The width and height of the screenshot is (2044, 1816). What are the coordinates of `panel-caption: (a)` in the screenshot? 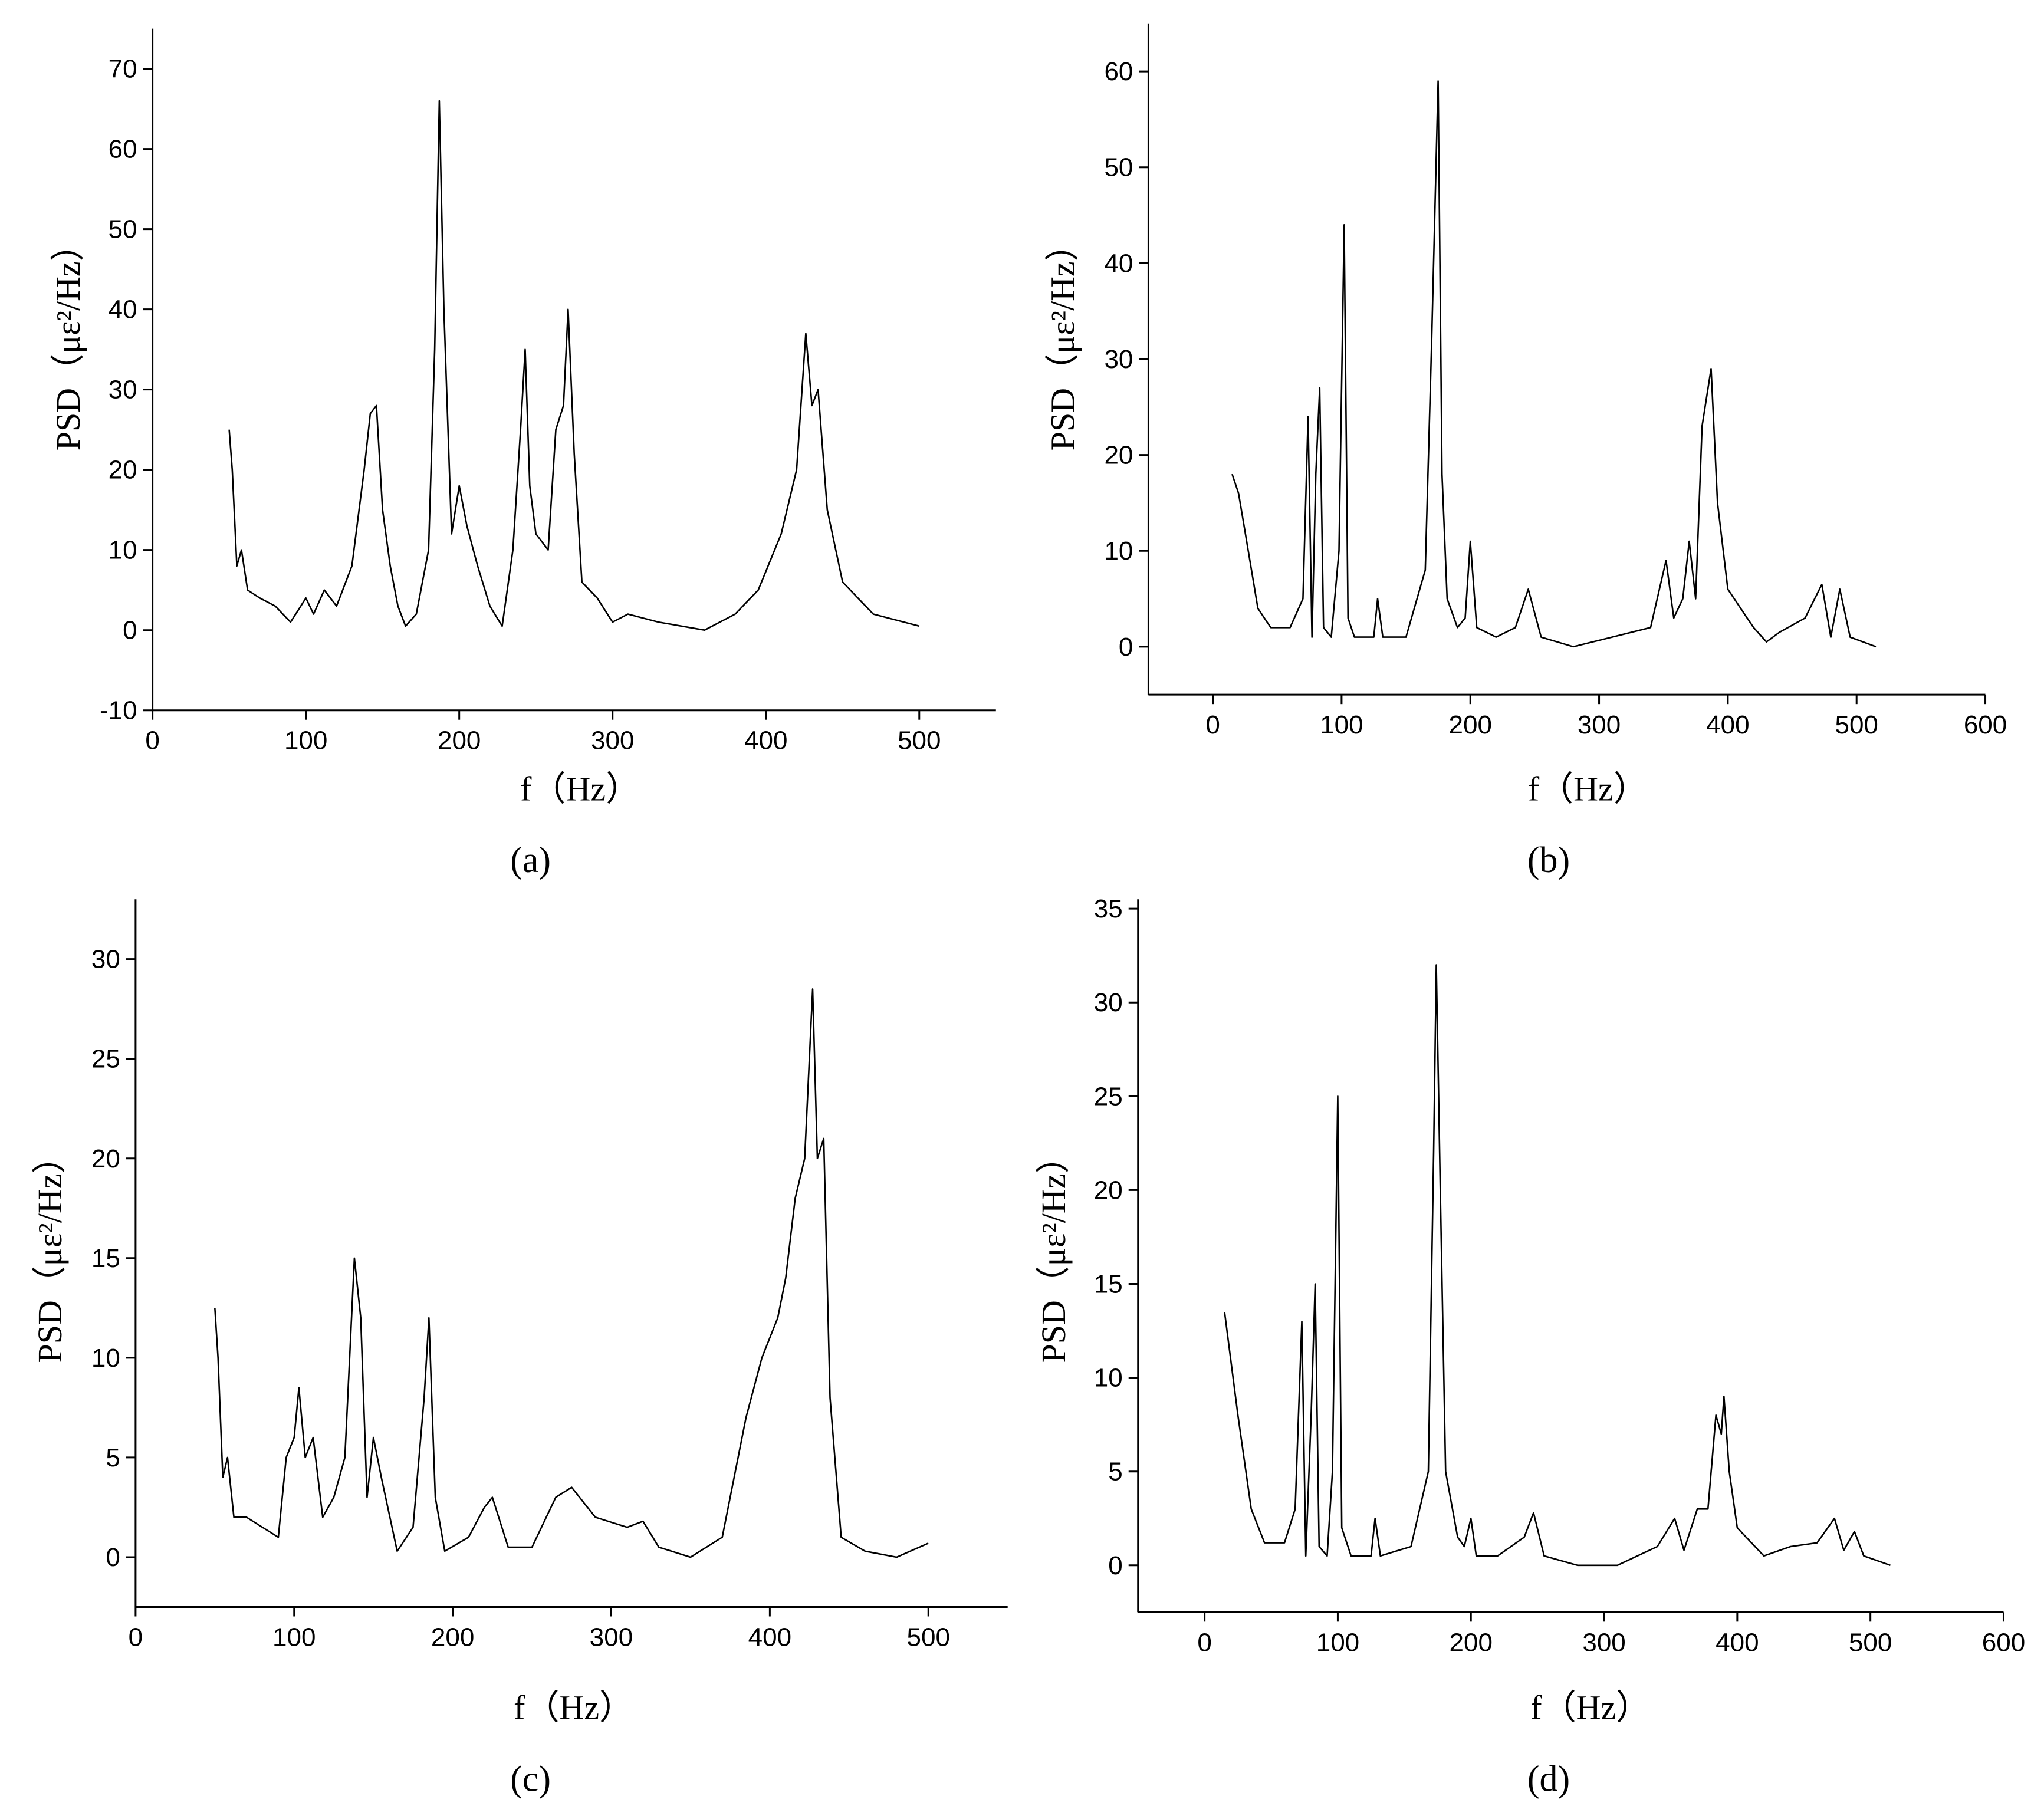 It's located at (530, 860).